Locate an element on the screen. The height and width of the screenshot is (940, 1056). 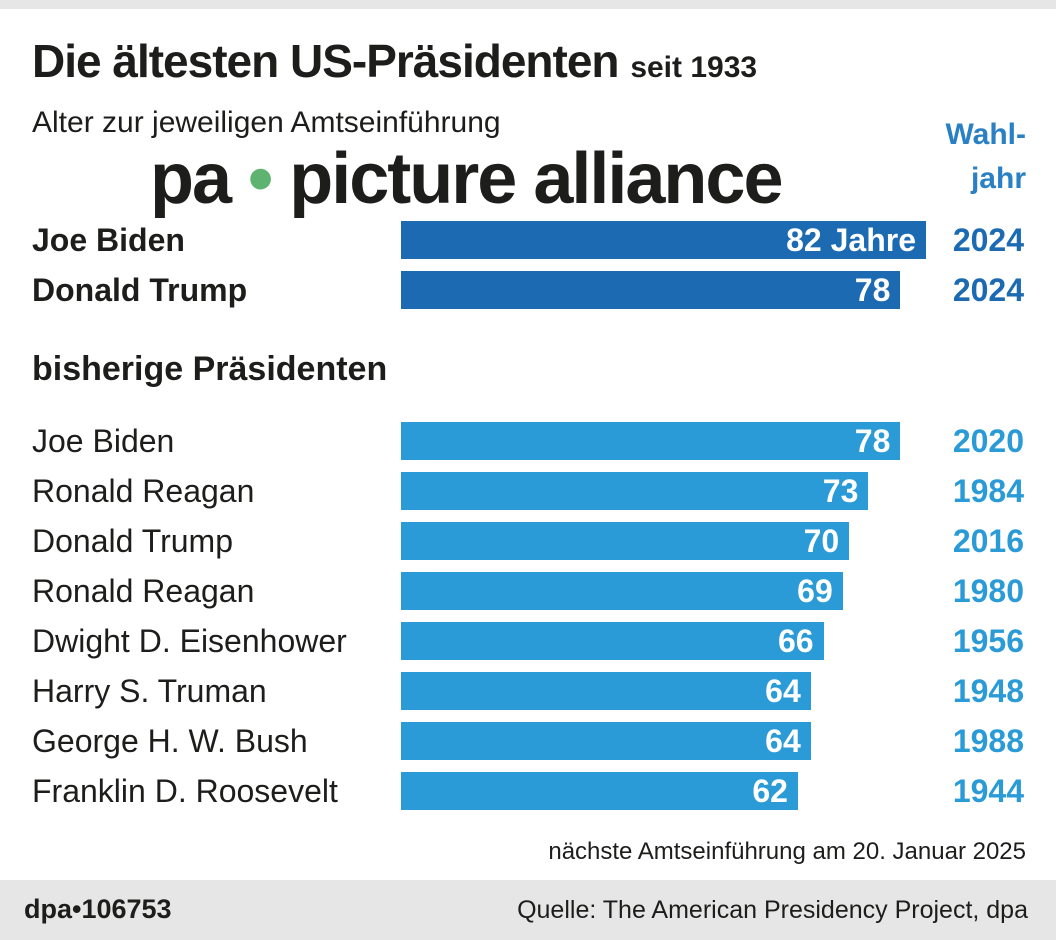
bar-row: Donald Trump 78 2024 is located at coordinates (528, 290).